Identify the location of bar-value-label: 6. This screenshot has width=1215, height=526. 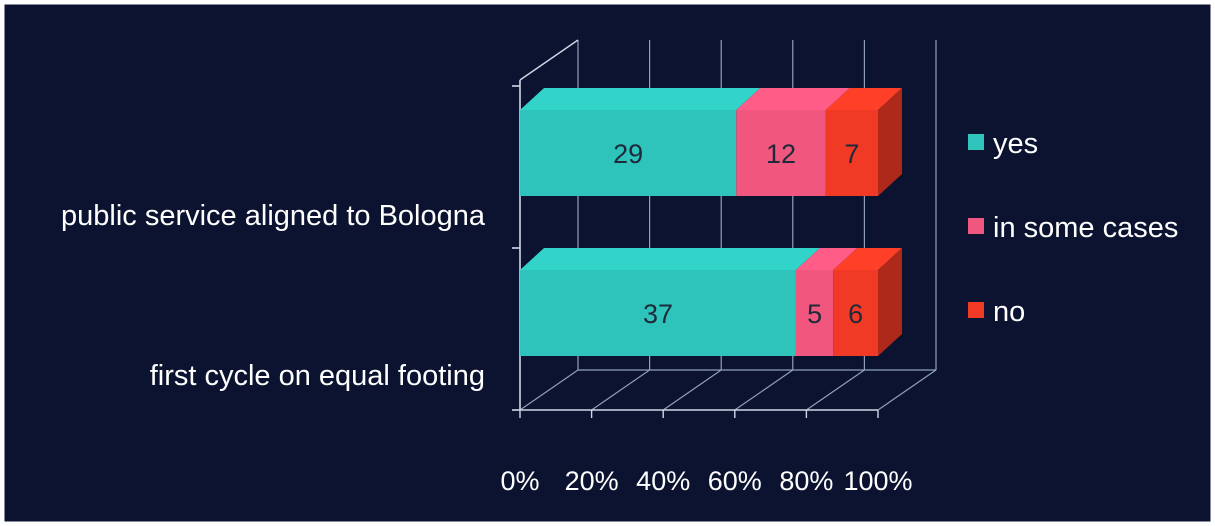
(855, 314).